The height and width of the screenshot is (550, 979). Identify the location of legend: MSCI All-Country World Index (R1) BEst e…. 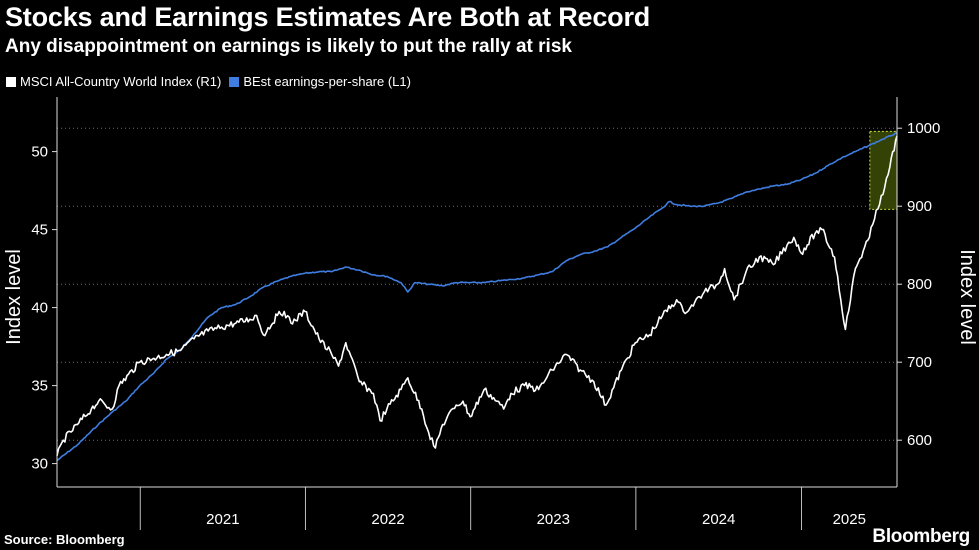
(212, 81).